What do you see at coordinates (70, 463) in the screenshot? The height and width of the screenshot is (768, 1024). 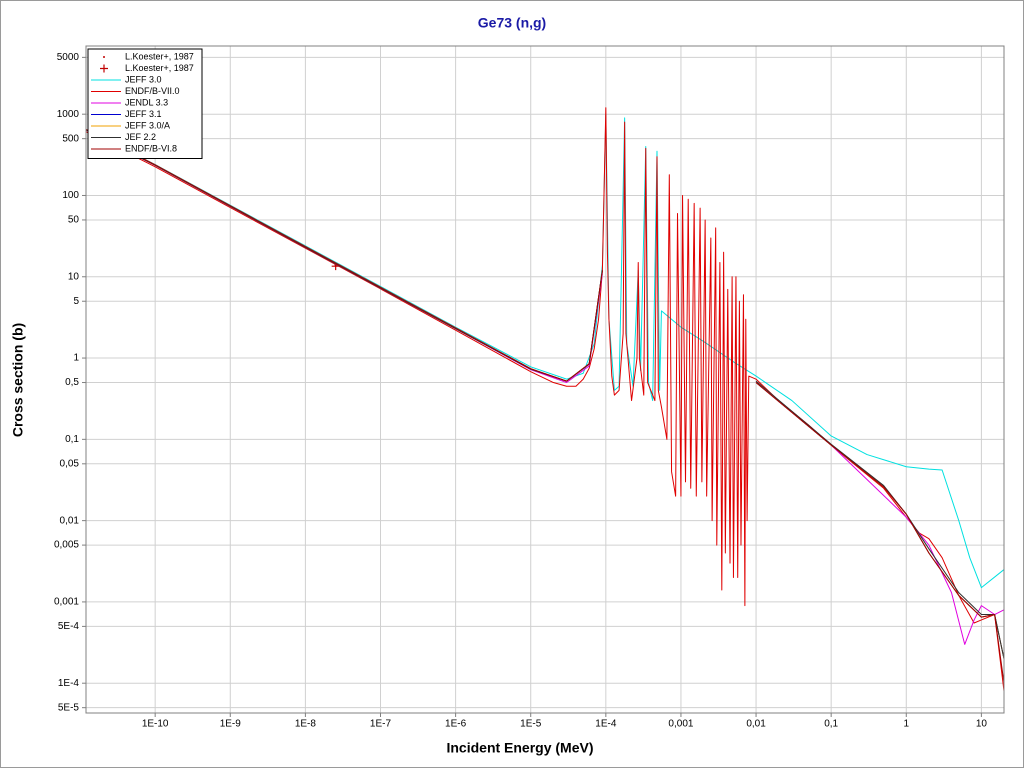 I see `y-tick-label: 0,05` at bounding box center [70, 463].